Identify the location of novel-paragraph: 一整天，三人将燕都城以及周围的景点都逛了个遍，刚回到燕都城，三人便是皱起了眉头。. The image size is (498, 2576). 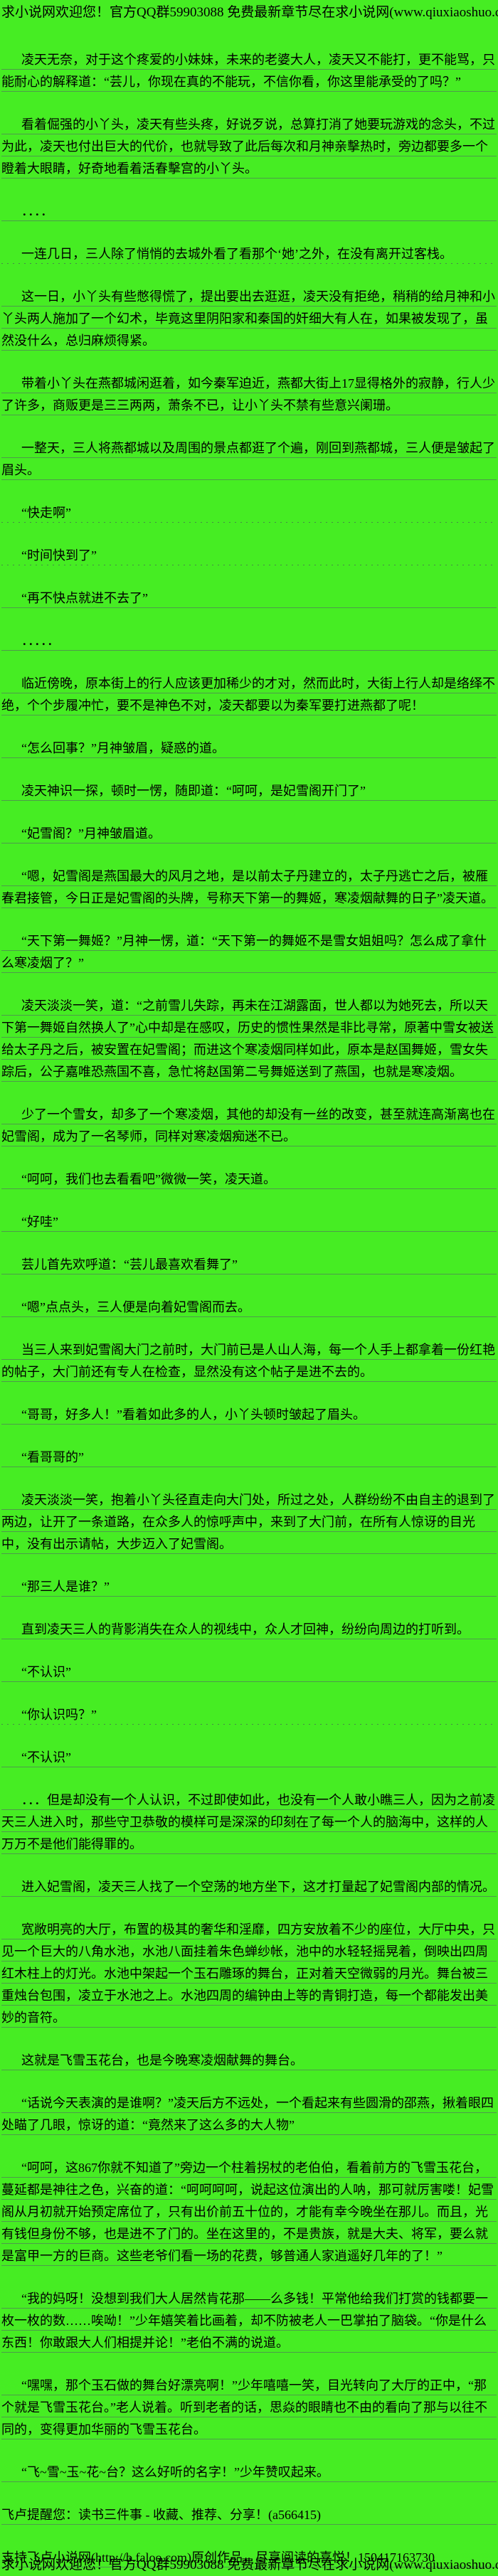
(249, 459).